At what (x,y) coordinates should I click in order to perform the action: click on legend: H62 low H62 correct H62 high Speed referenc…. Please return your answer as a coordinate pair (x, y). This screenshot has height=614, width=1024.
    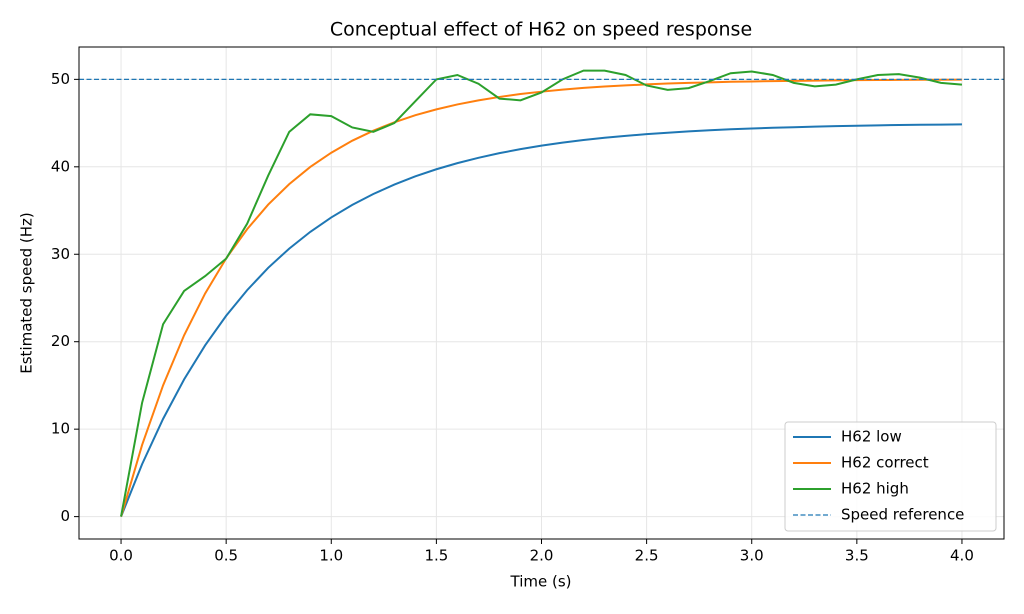
    Looking at the image, I should click on (890, 476).